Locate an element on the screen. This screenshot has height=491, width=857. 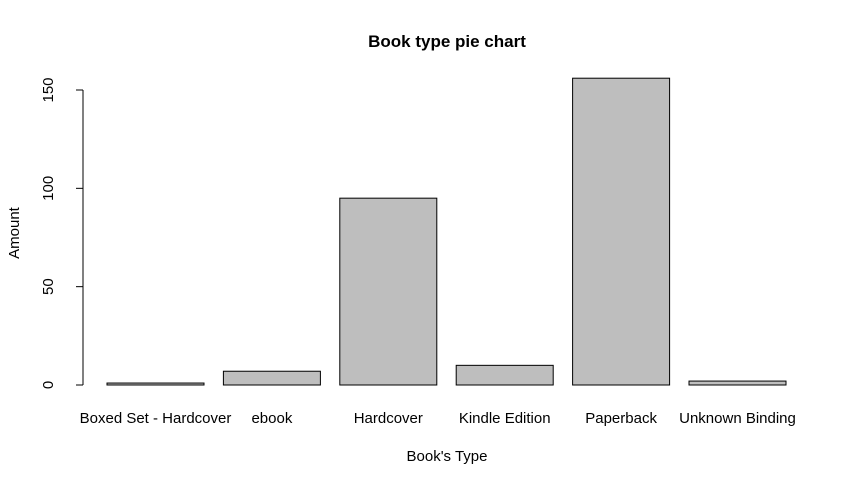
x-tick-label: Paperback is located at coordinates (621, 418).